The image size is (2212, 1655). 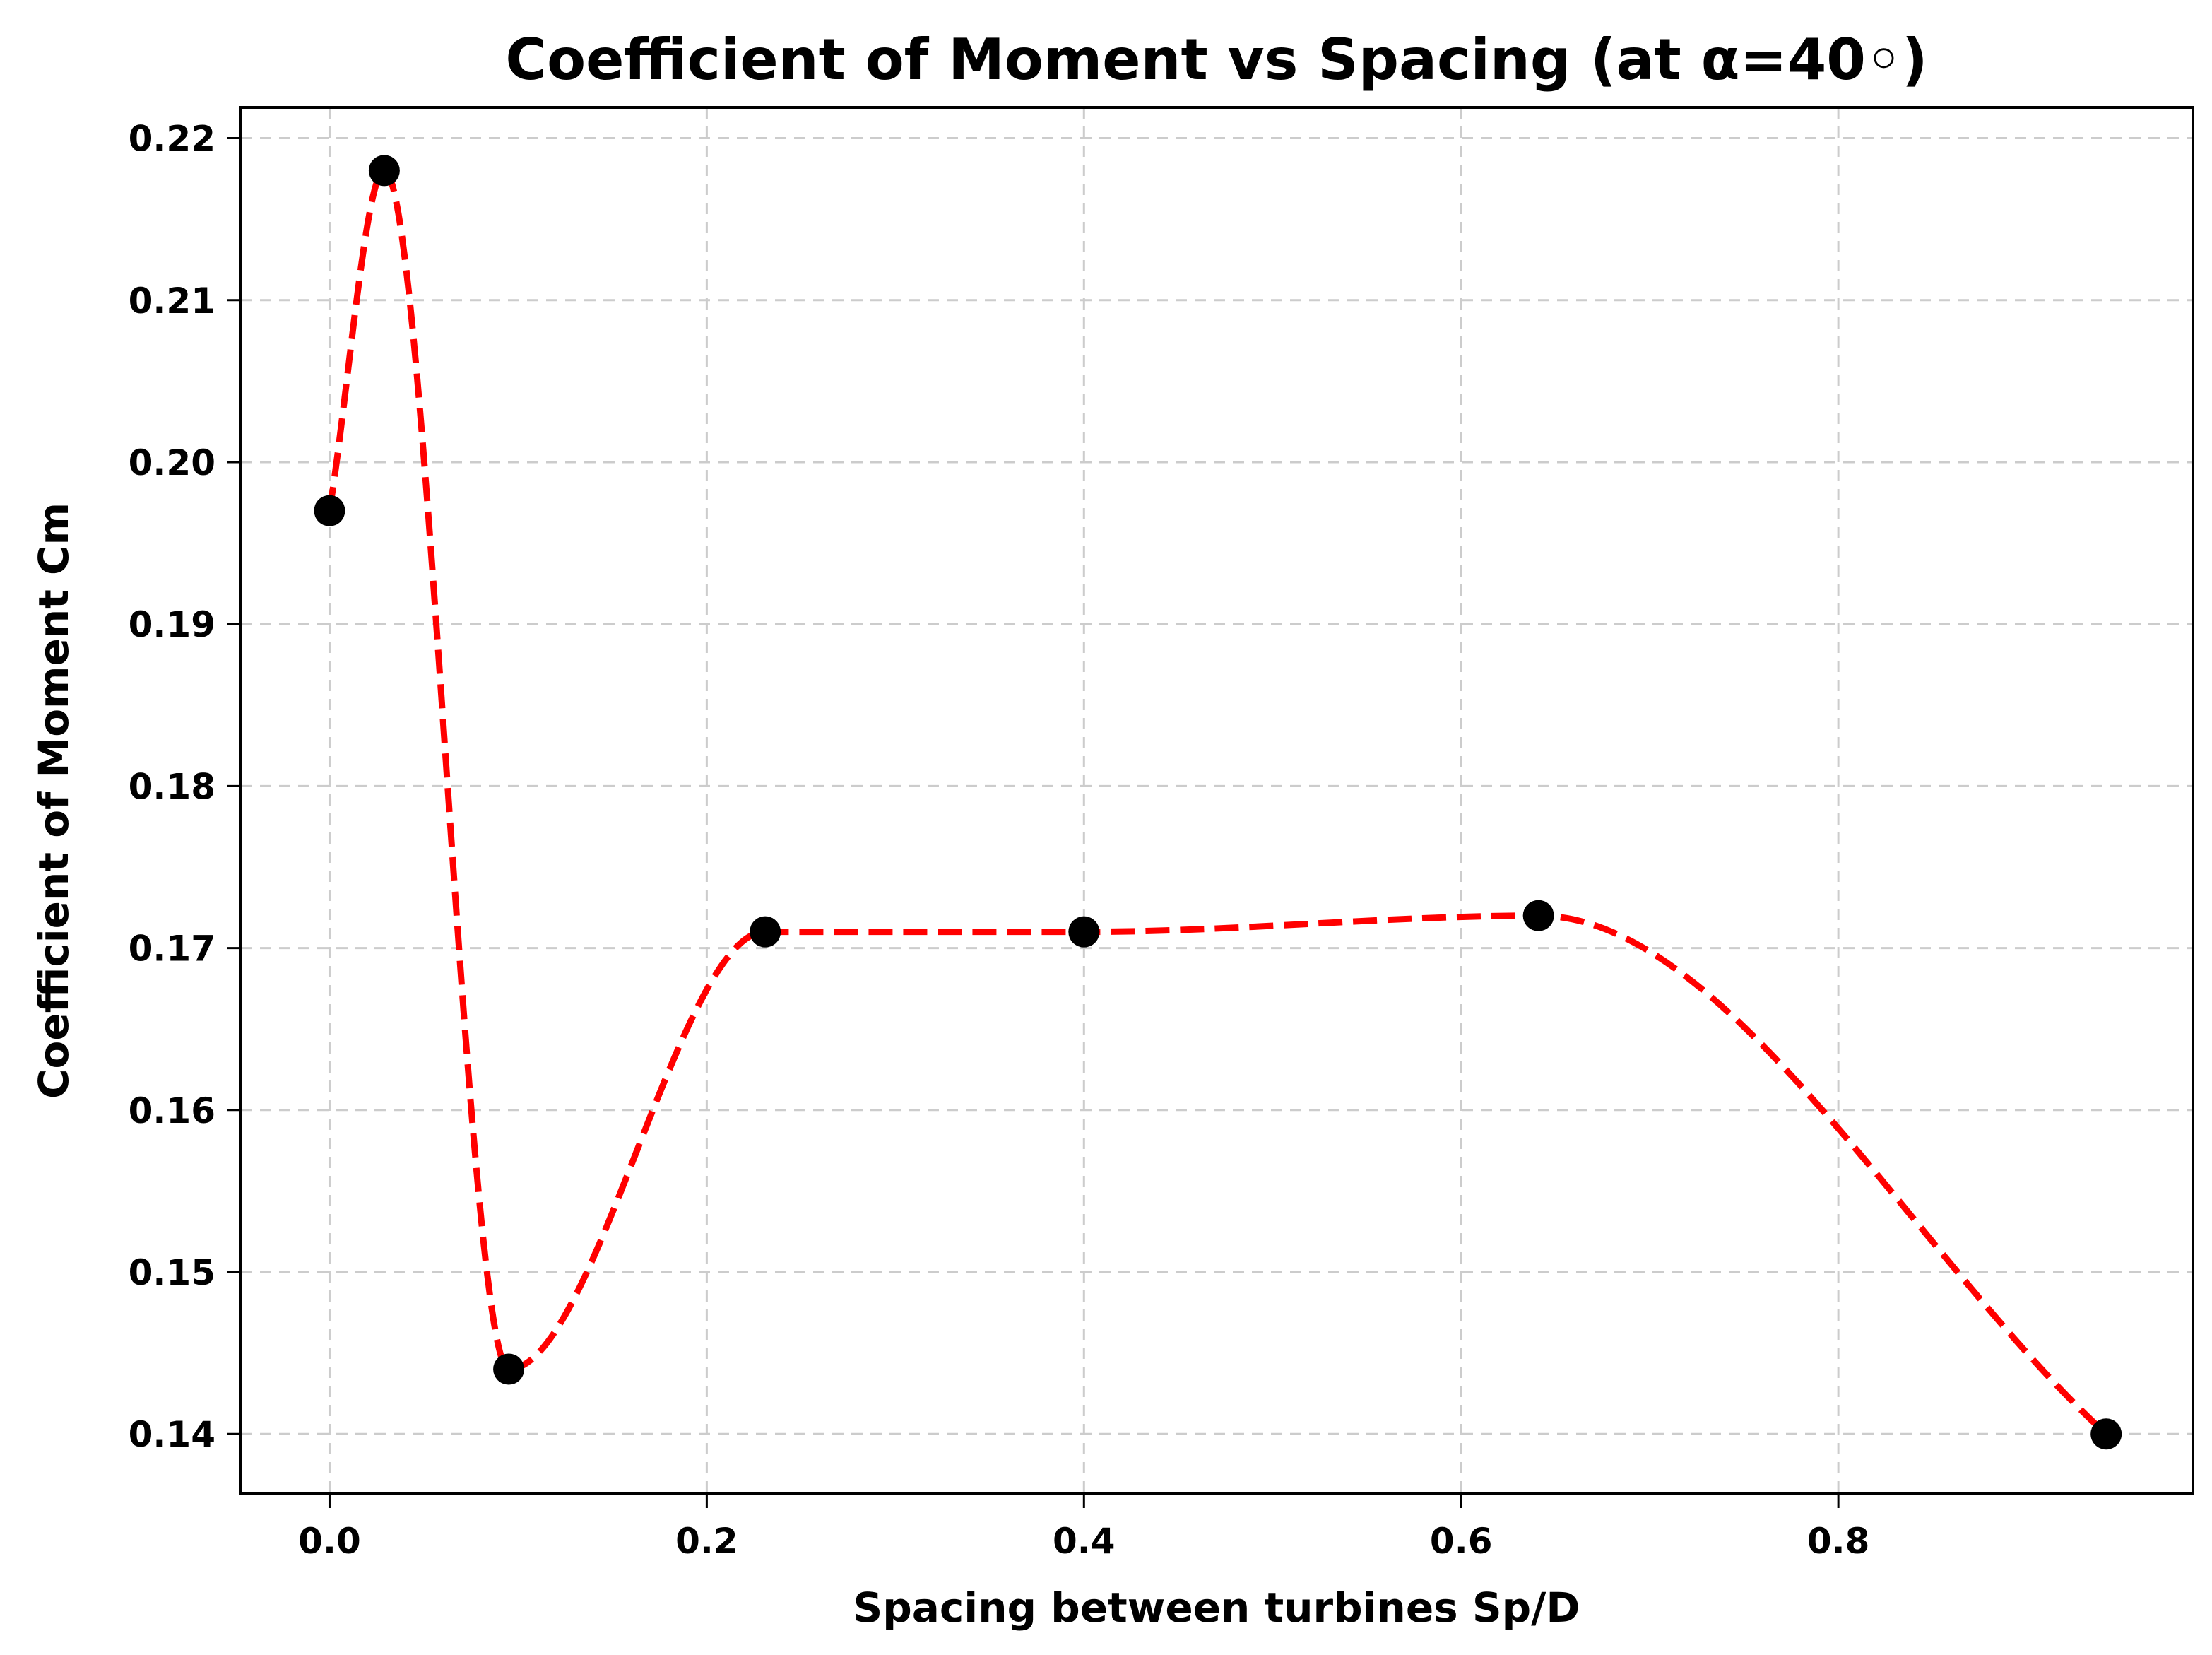 What do you see at coordinates (172, 139) in the screenshot?
I see `y-tick-label: 0.22` at bounding box center [172, 139].